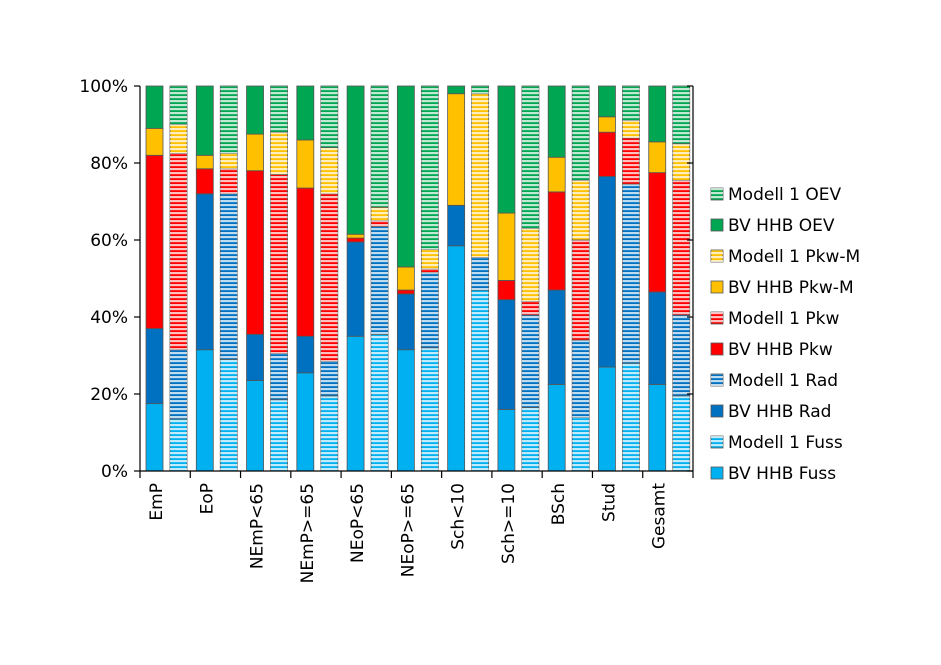 Image resolution: width=941 pixels, height=665 pixels. What do you see at coordinates (530, 308) in the screenshot?
I see `bar-sch-10-modell-1-pkw-hatch` at bounding box center [530, 308].